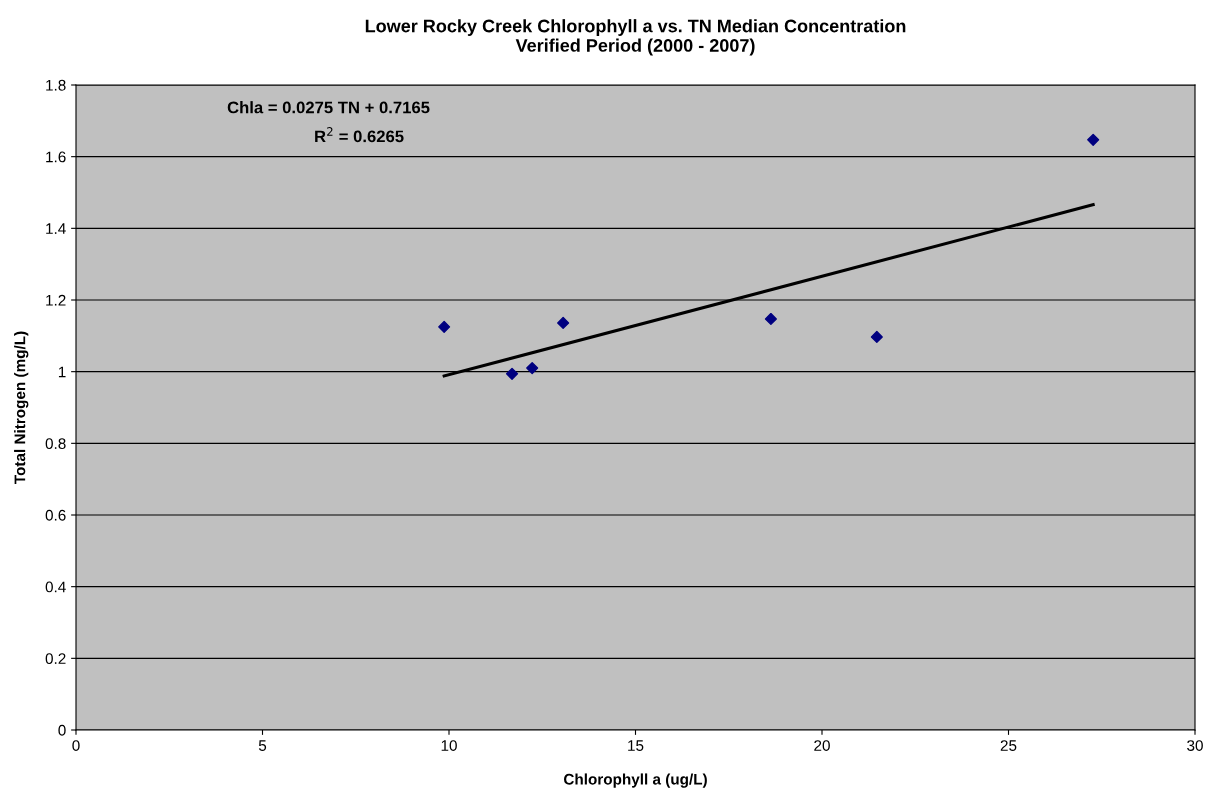 Image resolution: width=1217 pixels, height=799 pixels. What do you see at coordinates (1008, 745) in the screenshot?
I see `x-tick-label: 25` at bounding box center [1008, 745].